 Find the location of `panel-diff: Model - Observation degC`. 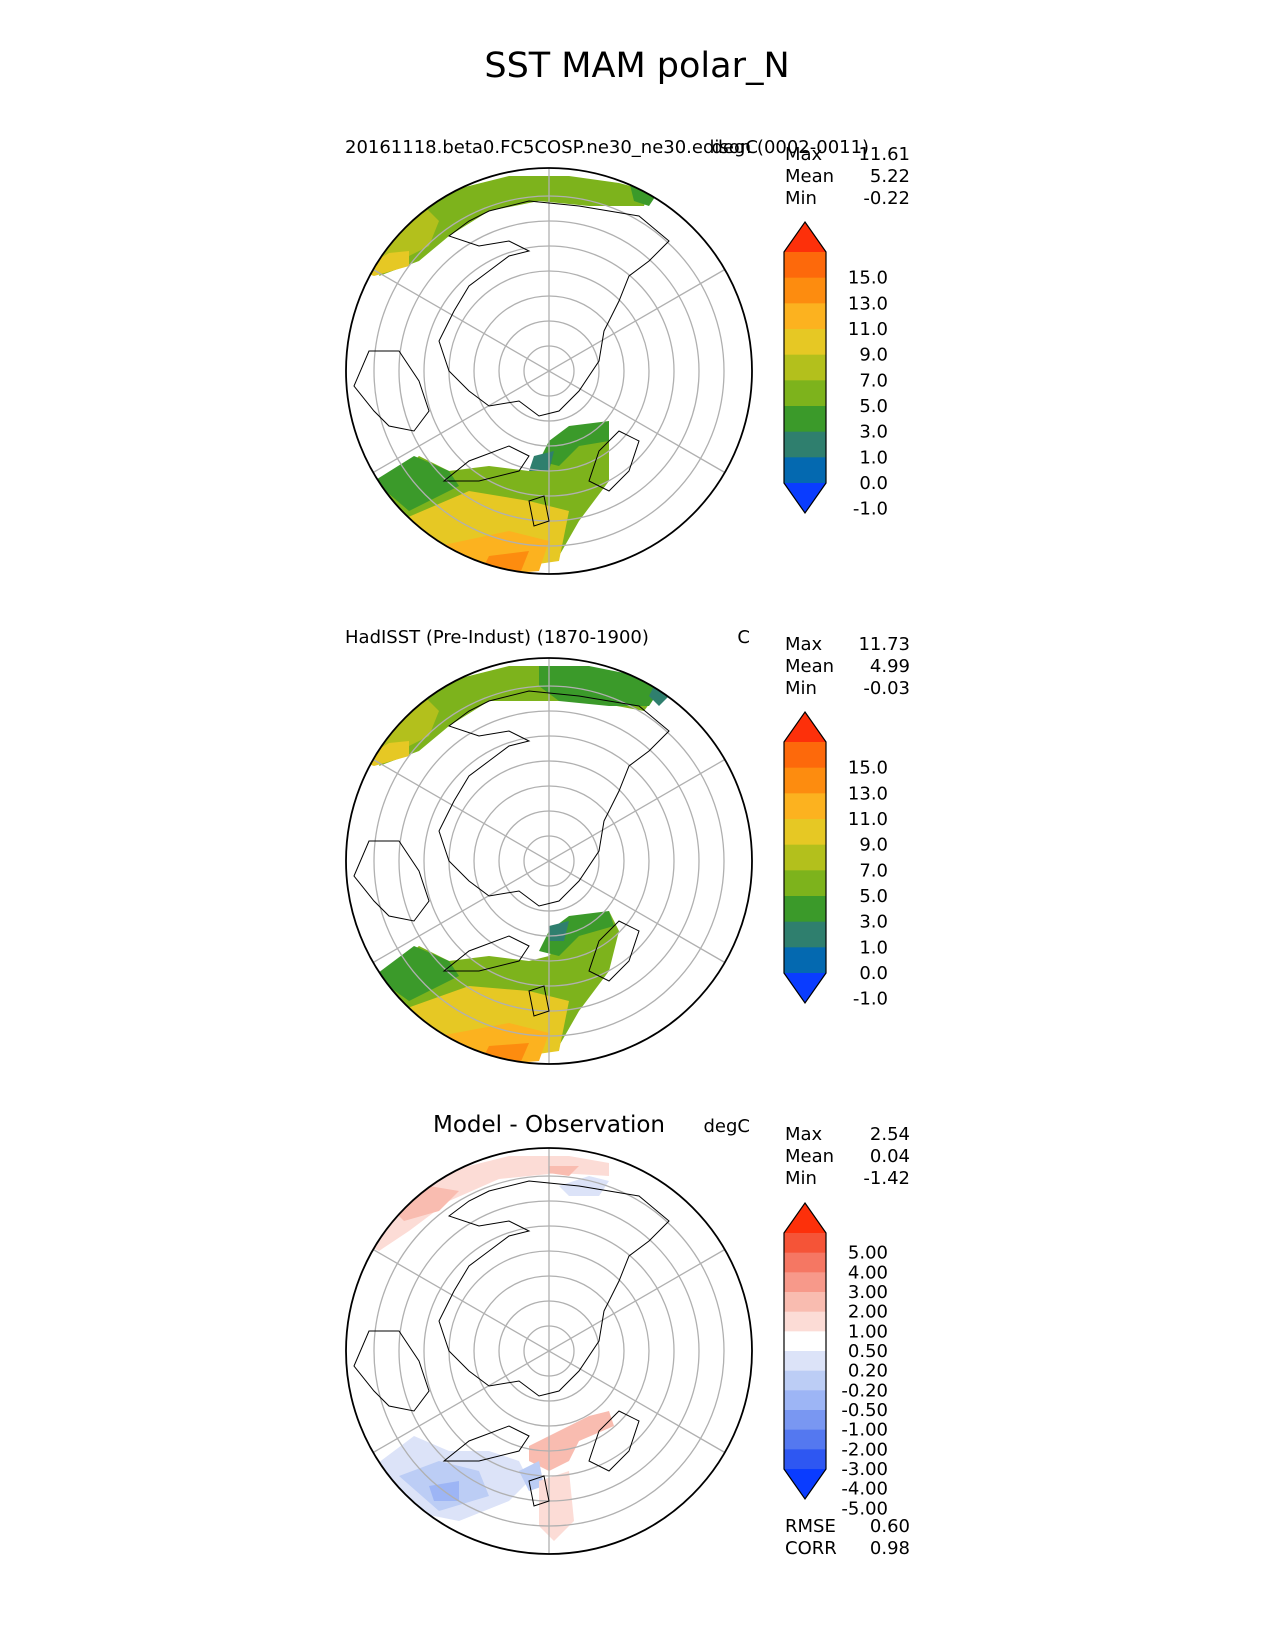

panel-diff: Model - Observation degC is located at coordinates (627, 1335).